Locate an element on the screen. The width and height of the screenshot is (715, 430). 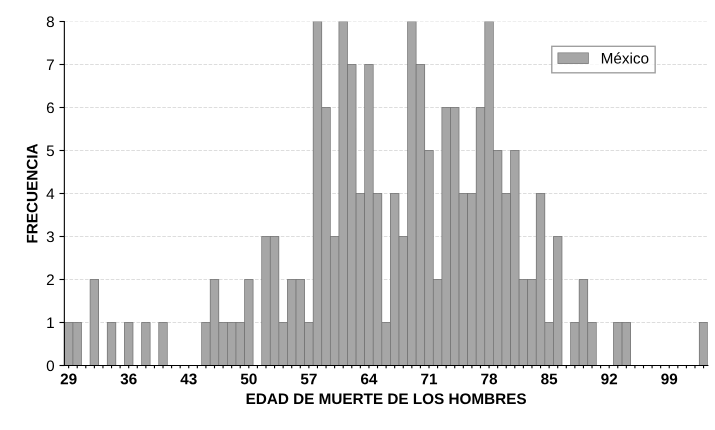
y-axis-title: FRECUENCIA is located at coordinates (32, 193).